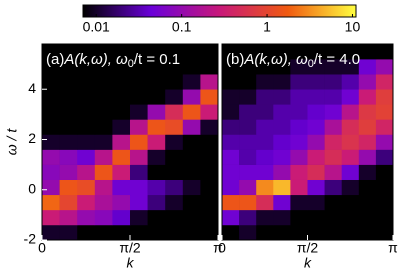 Image resolution: width=415 pixels, height=276 pixels. Describe the element at coordinates (337, 59) in the screenshot. I see `annotation-rest: /t = 4.0` at that location.